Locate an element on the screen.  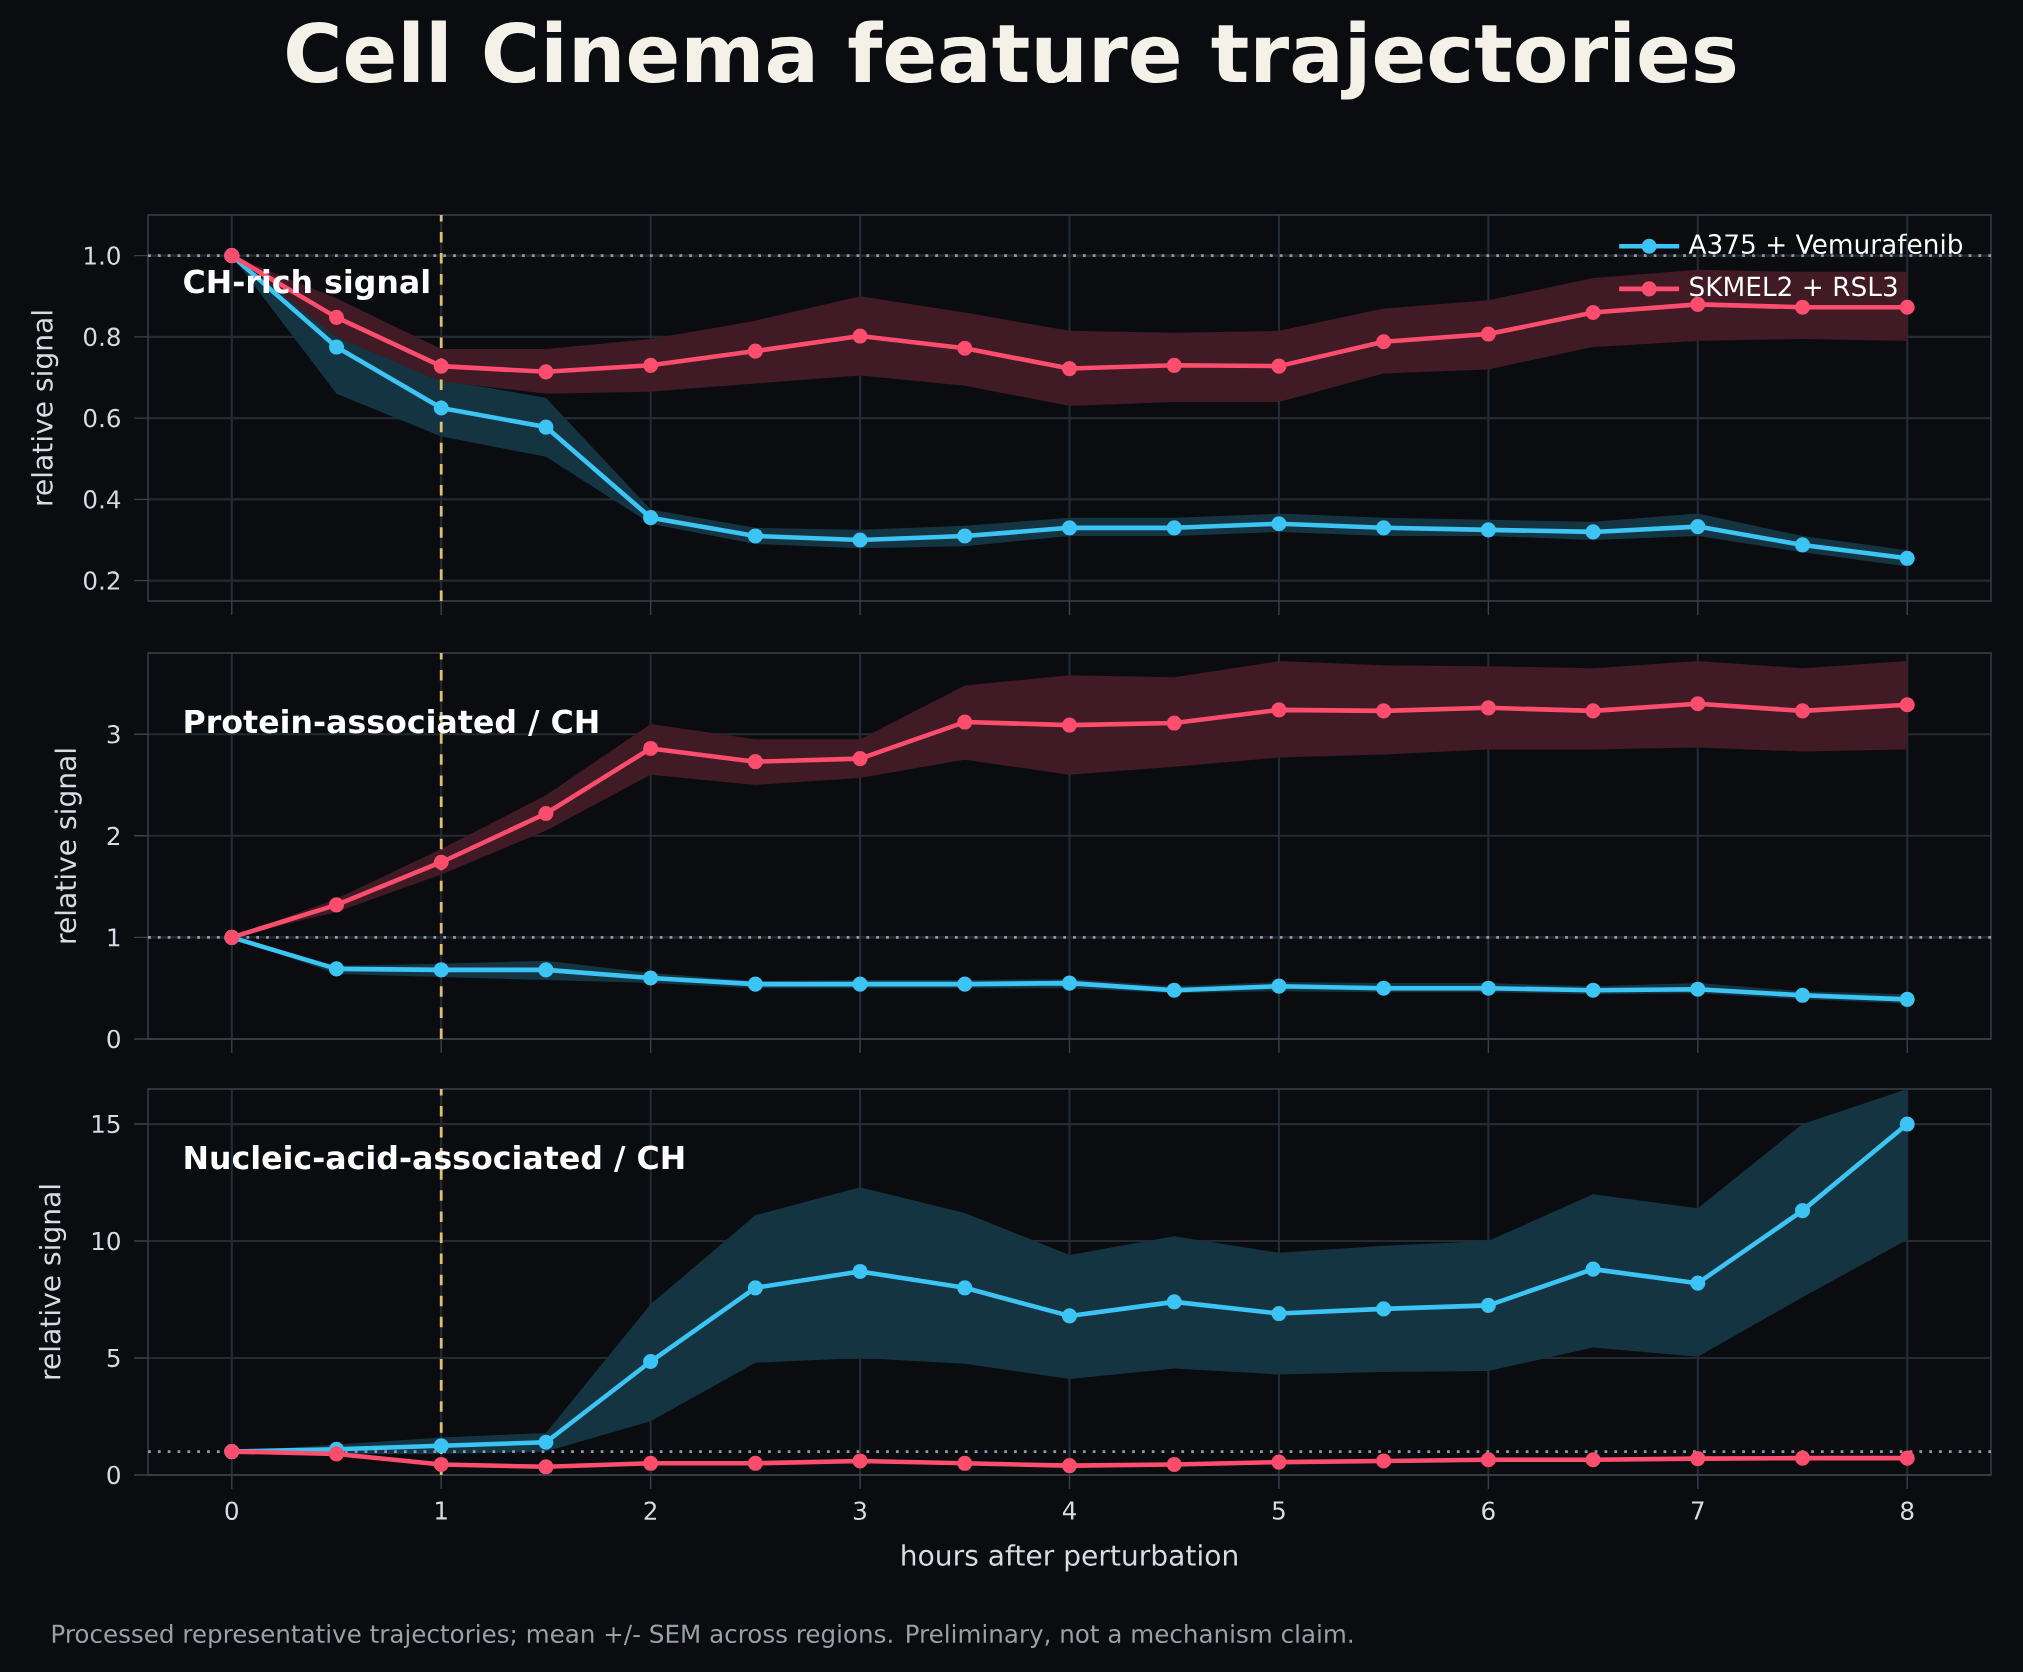
y-tick-label: 0.6 is located at coordinates (102, 418).